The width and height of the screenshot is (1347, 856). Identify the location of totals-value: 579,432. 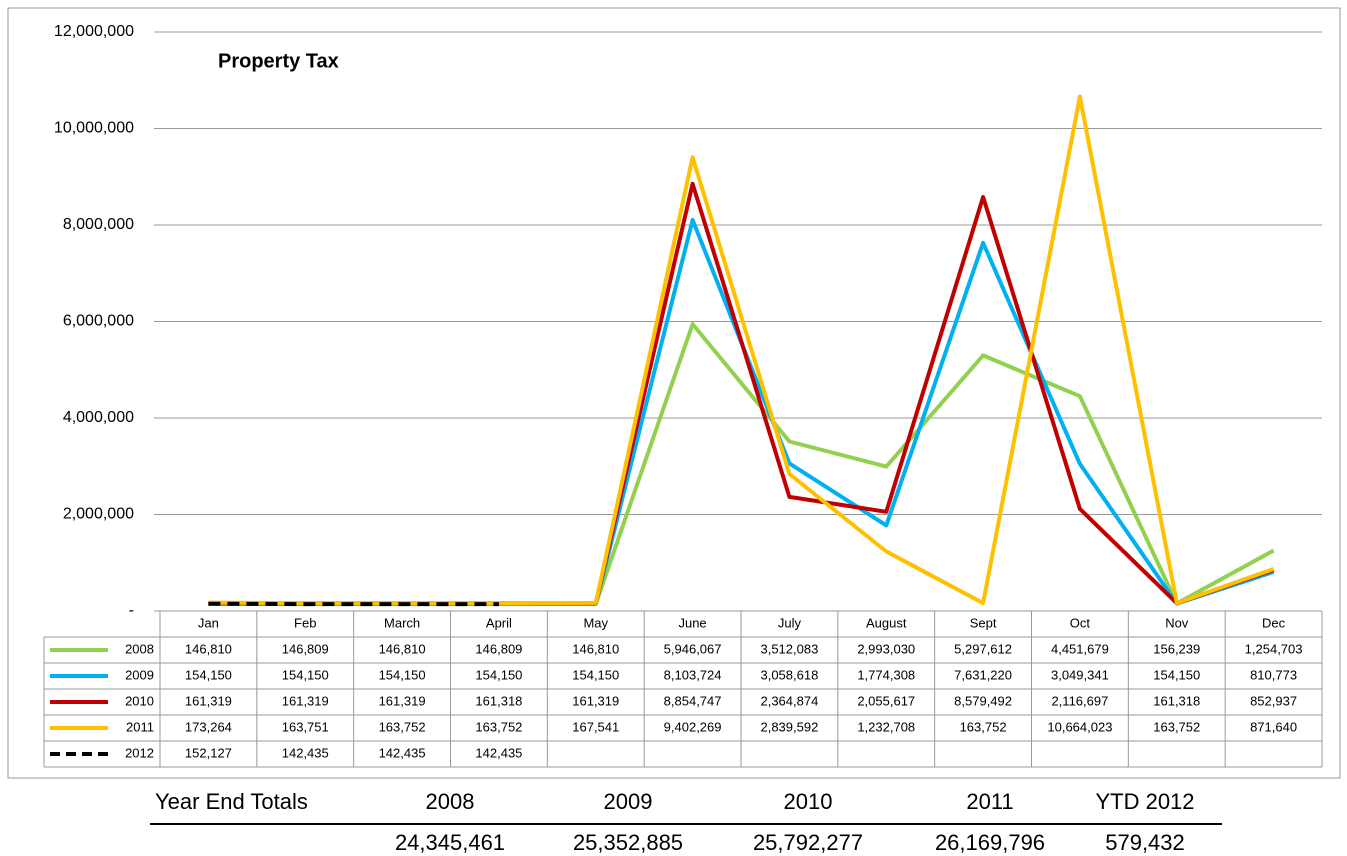
(1145, 842).